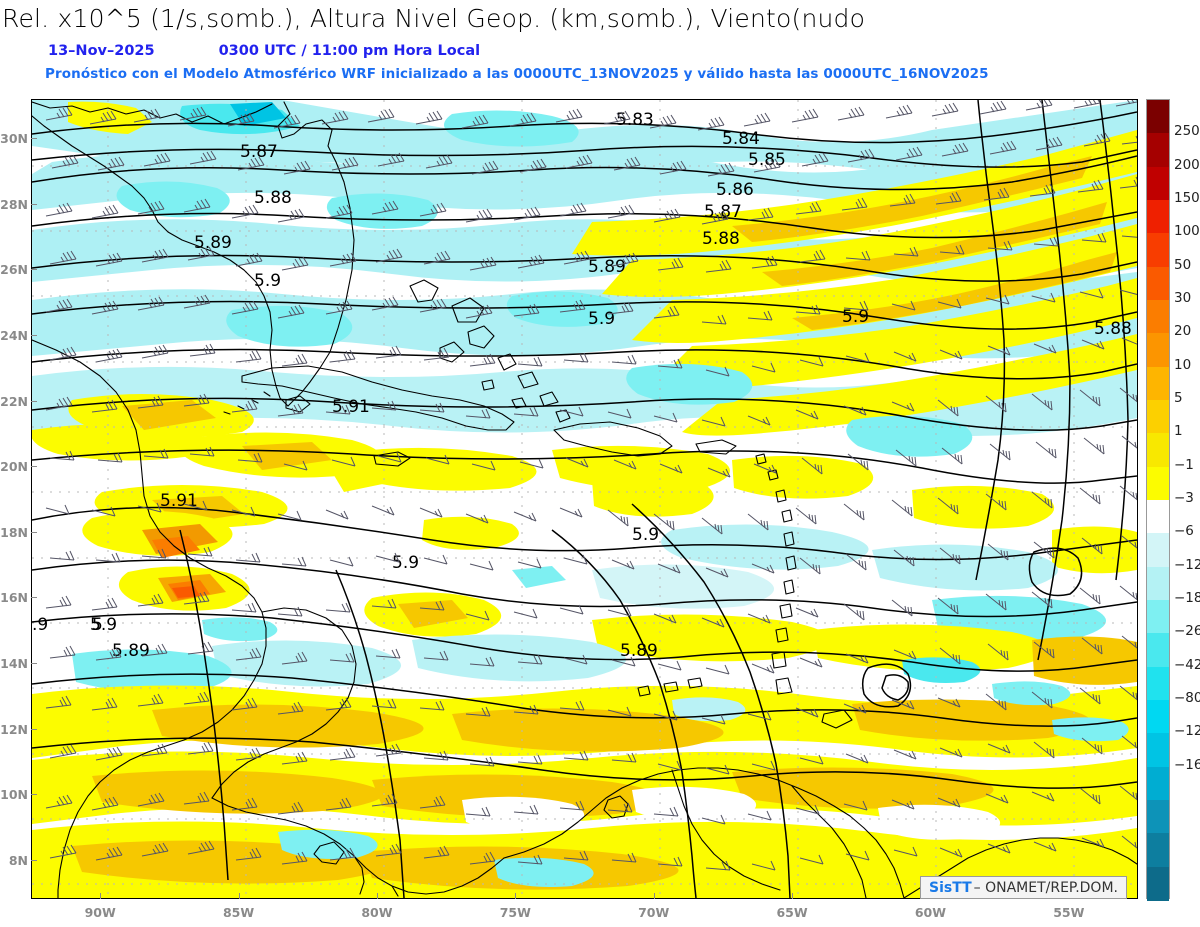 Image resolution: width=1200 pixels, height=927 pixels. I want to click on colorbar-tick-label: 20, so click(1183, 331).